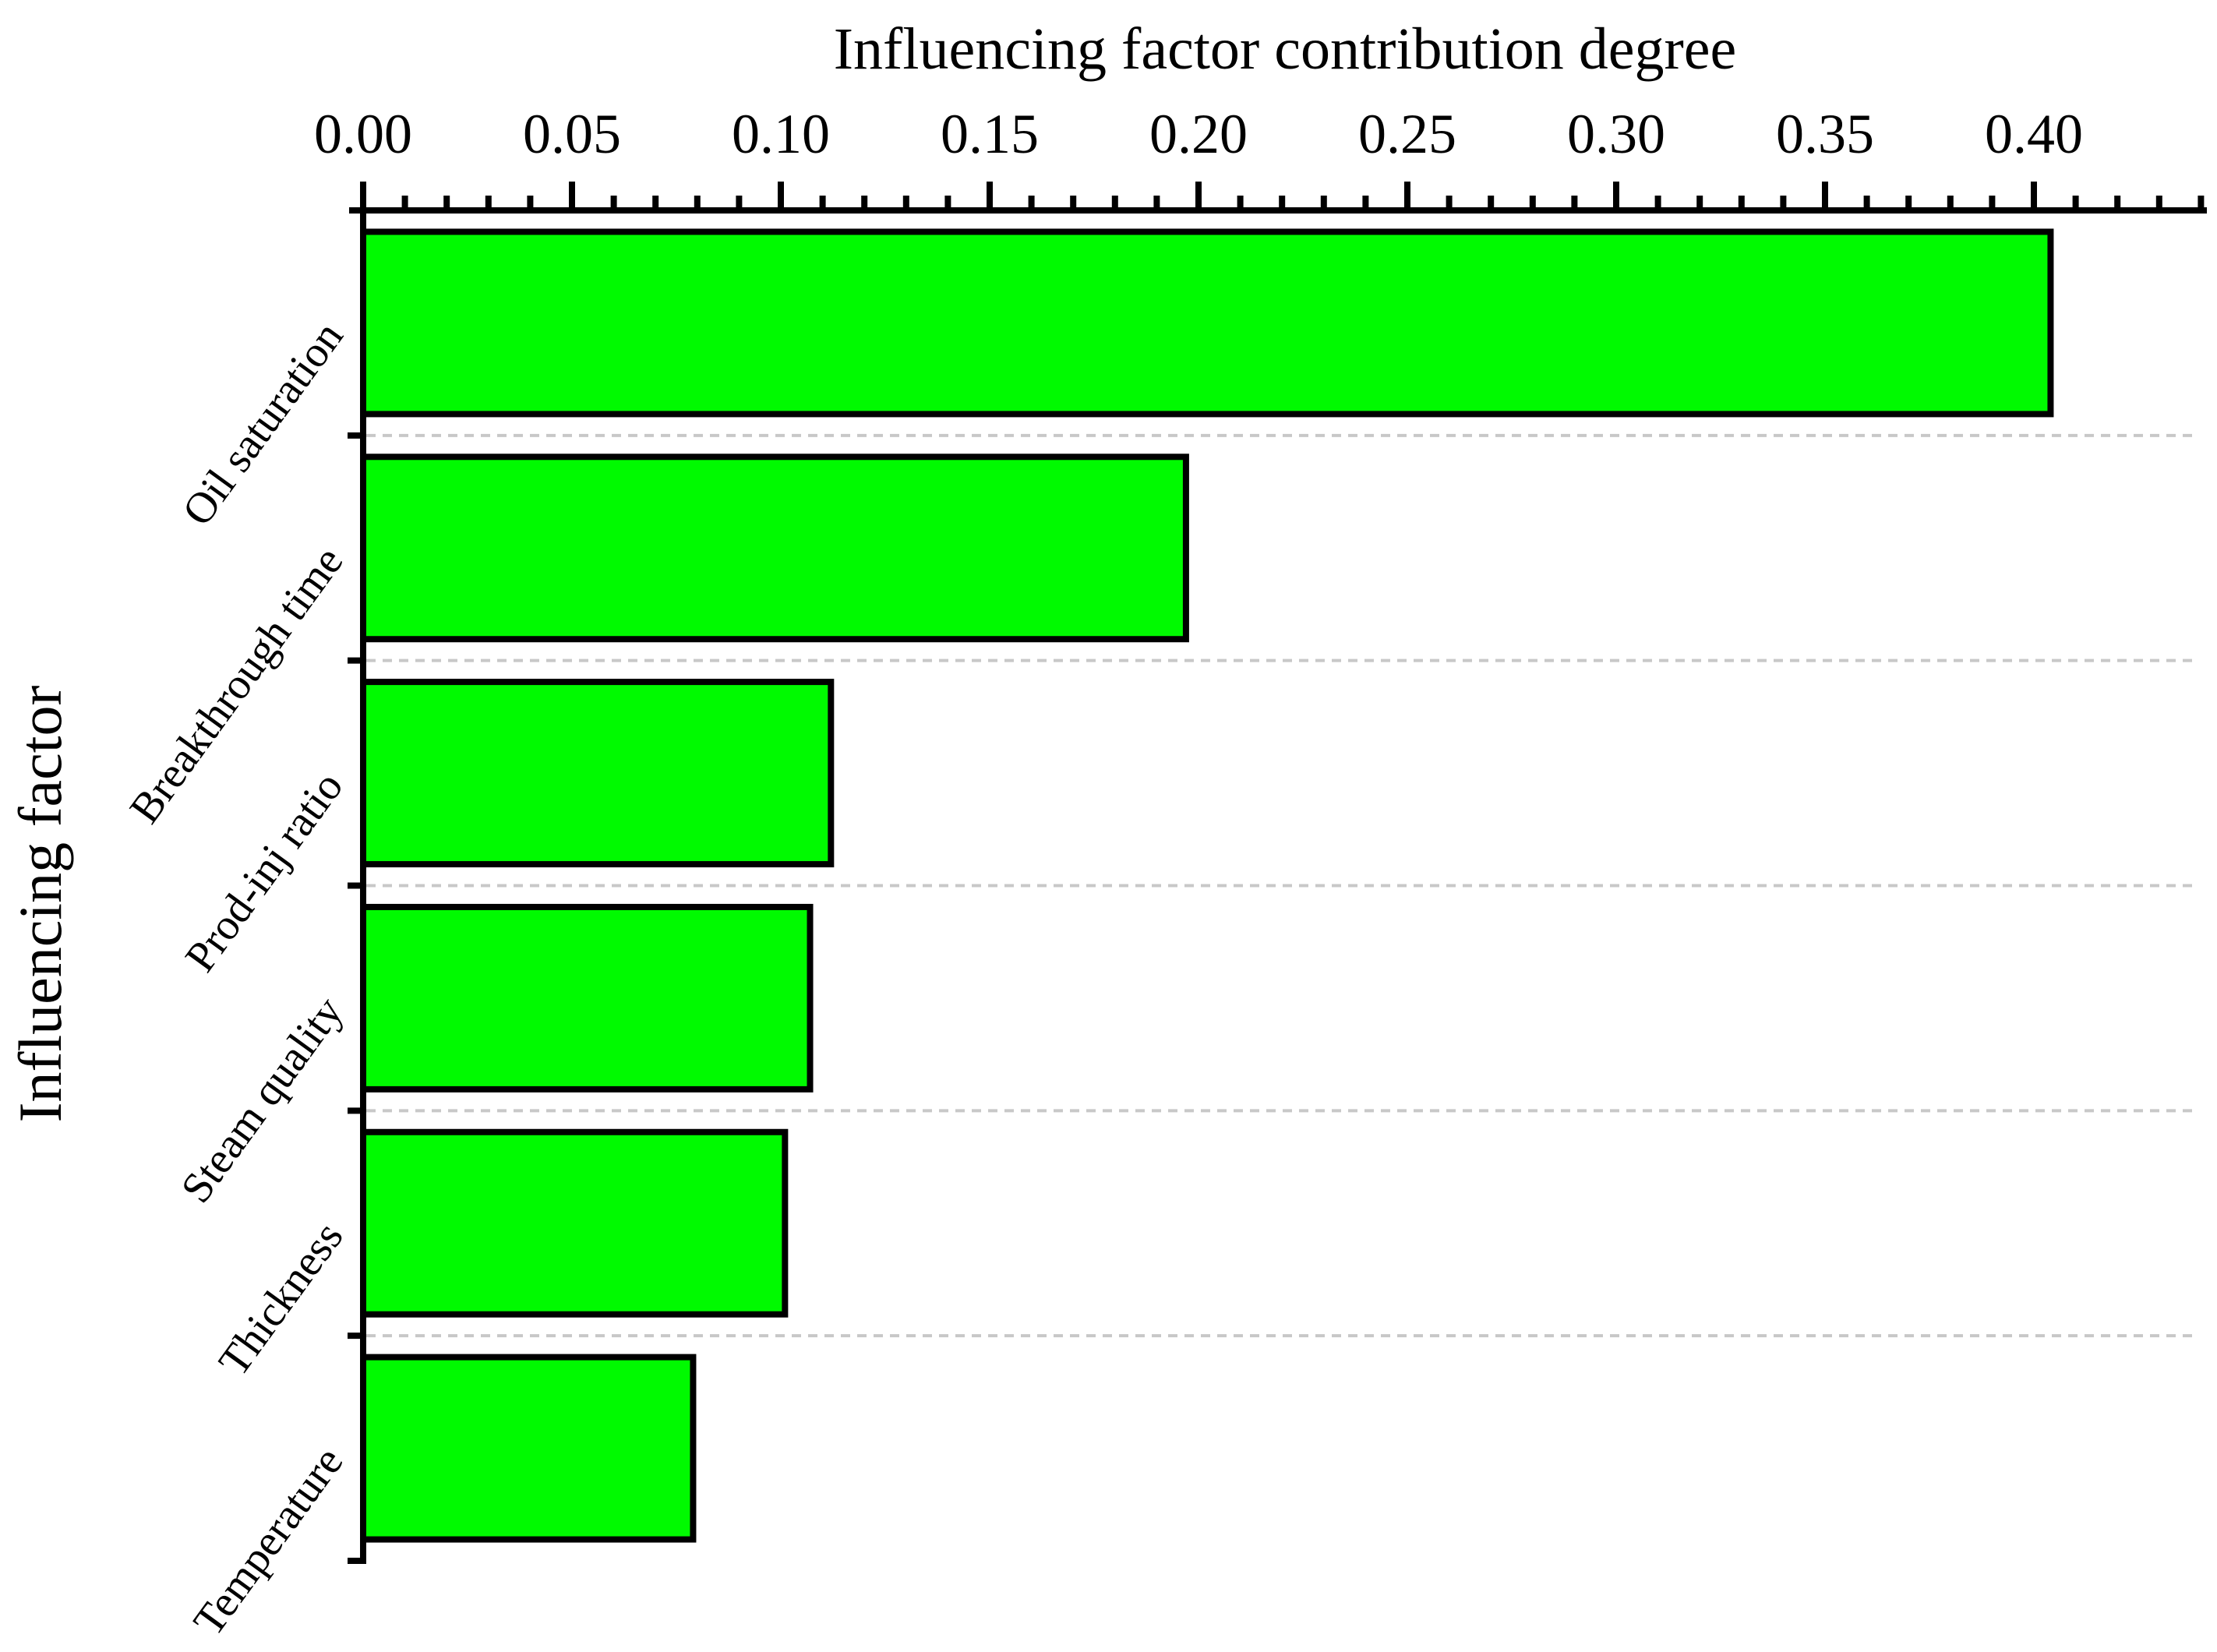  What do you see at coordinates (572, 134) in the screenshot?
I see `x-tick-label: 0.05` at bounding box center [572, 134].